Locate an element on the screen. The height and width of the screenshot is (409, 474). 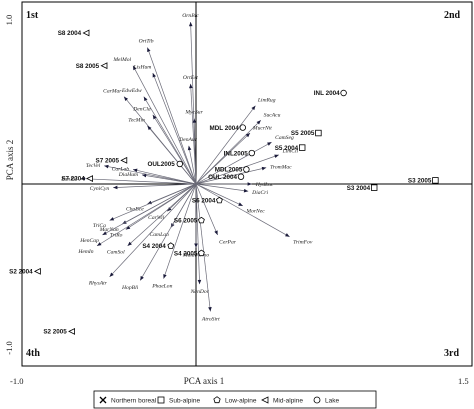
legend-label: Lake is located at coordinates (332, 401).